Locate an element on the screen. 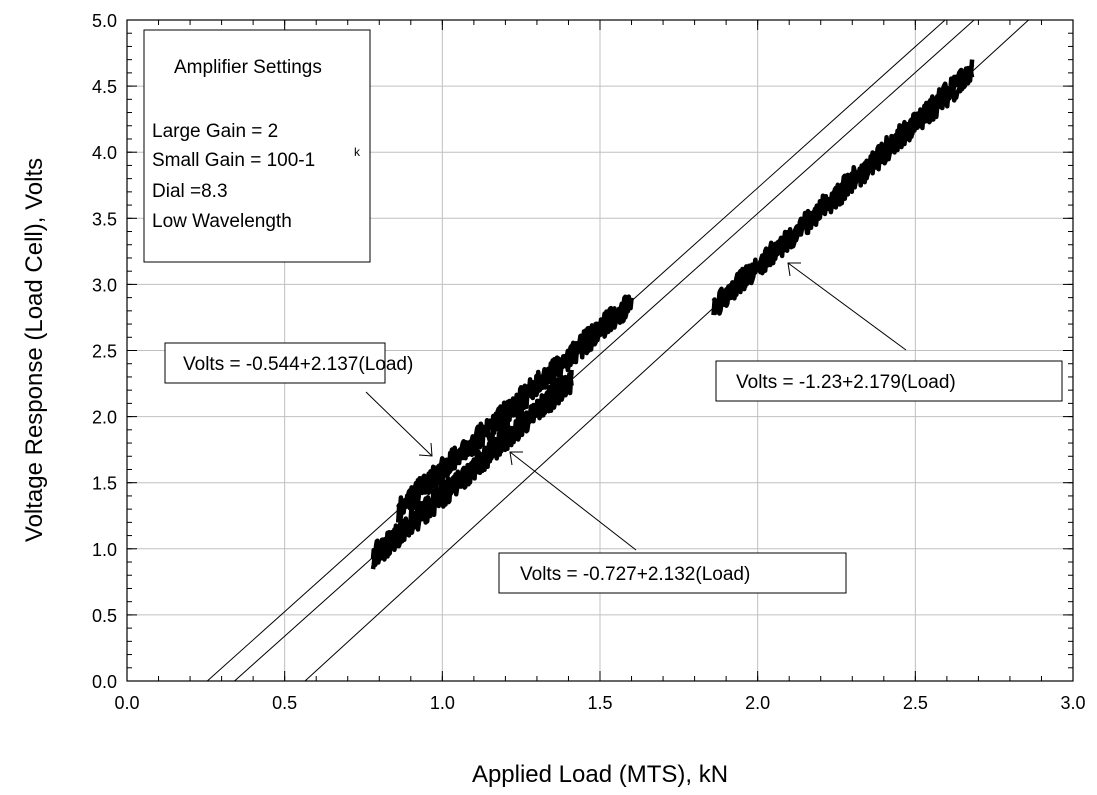 The image size is (1097, 795). label-fit-3: Volts = -1.23+2.179(Load) is located at coordinates (889, 381).